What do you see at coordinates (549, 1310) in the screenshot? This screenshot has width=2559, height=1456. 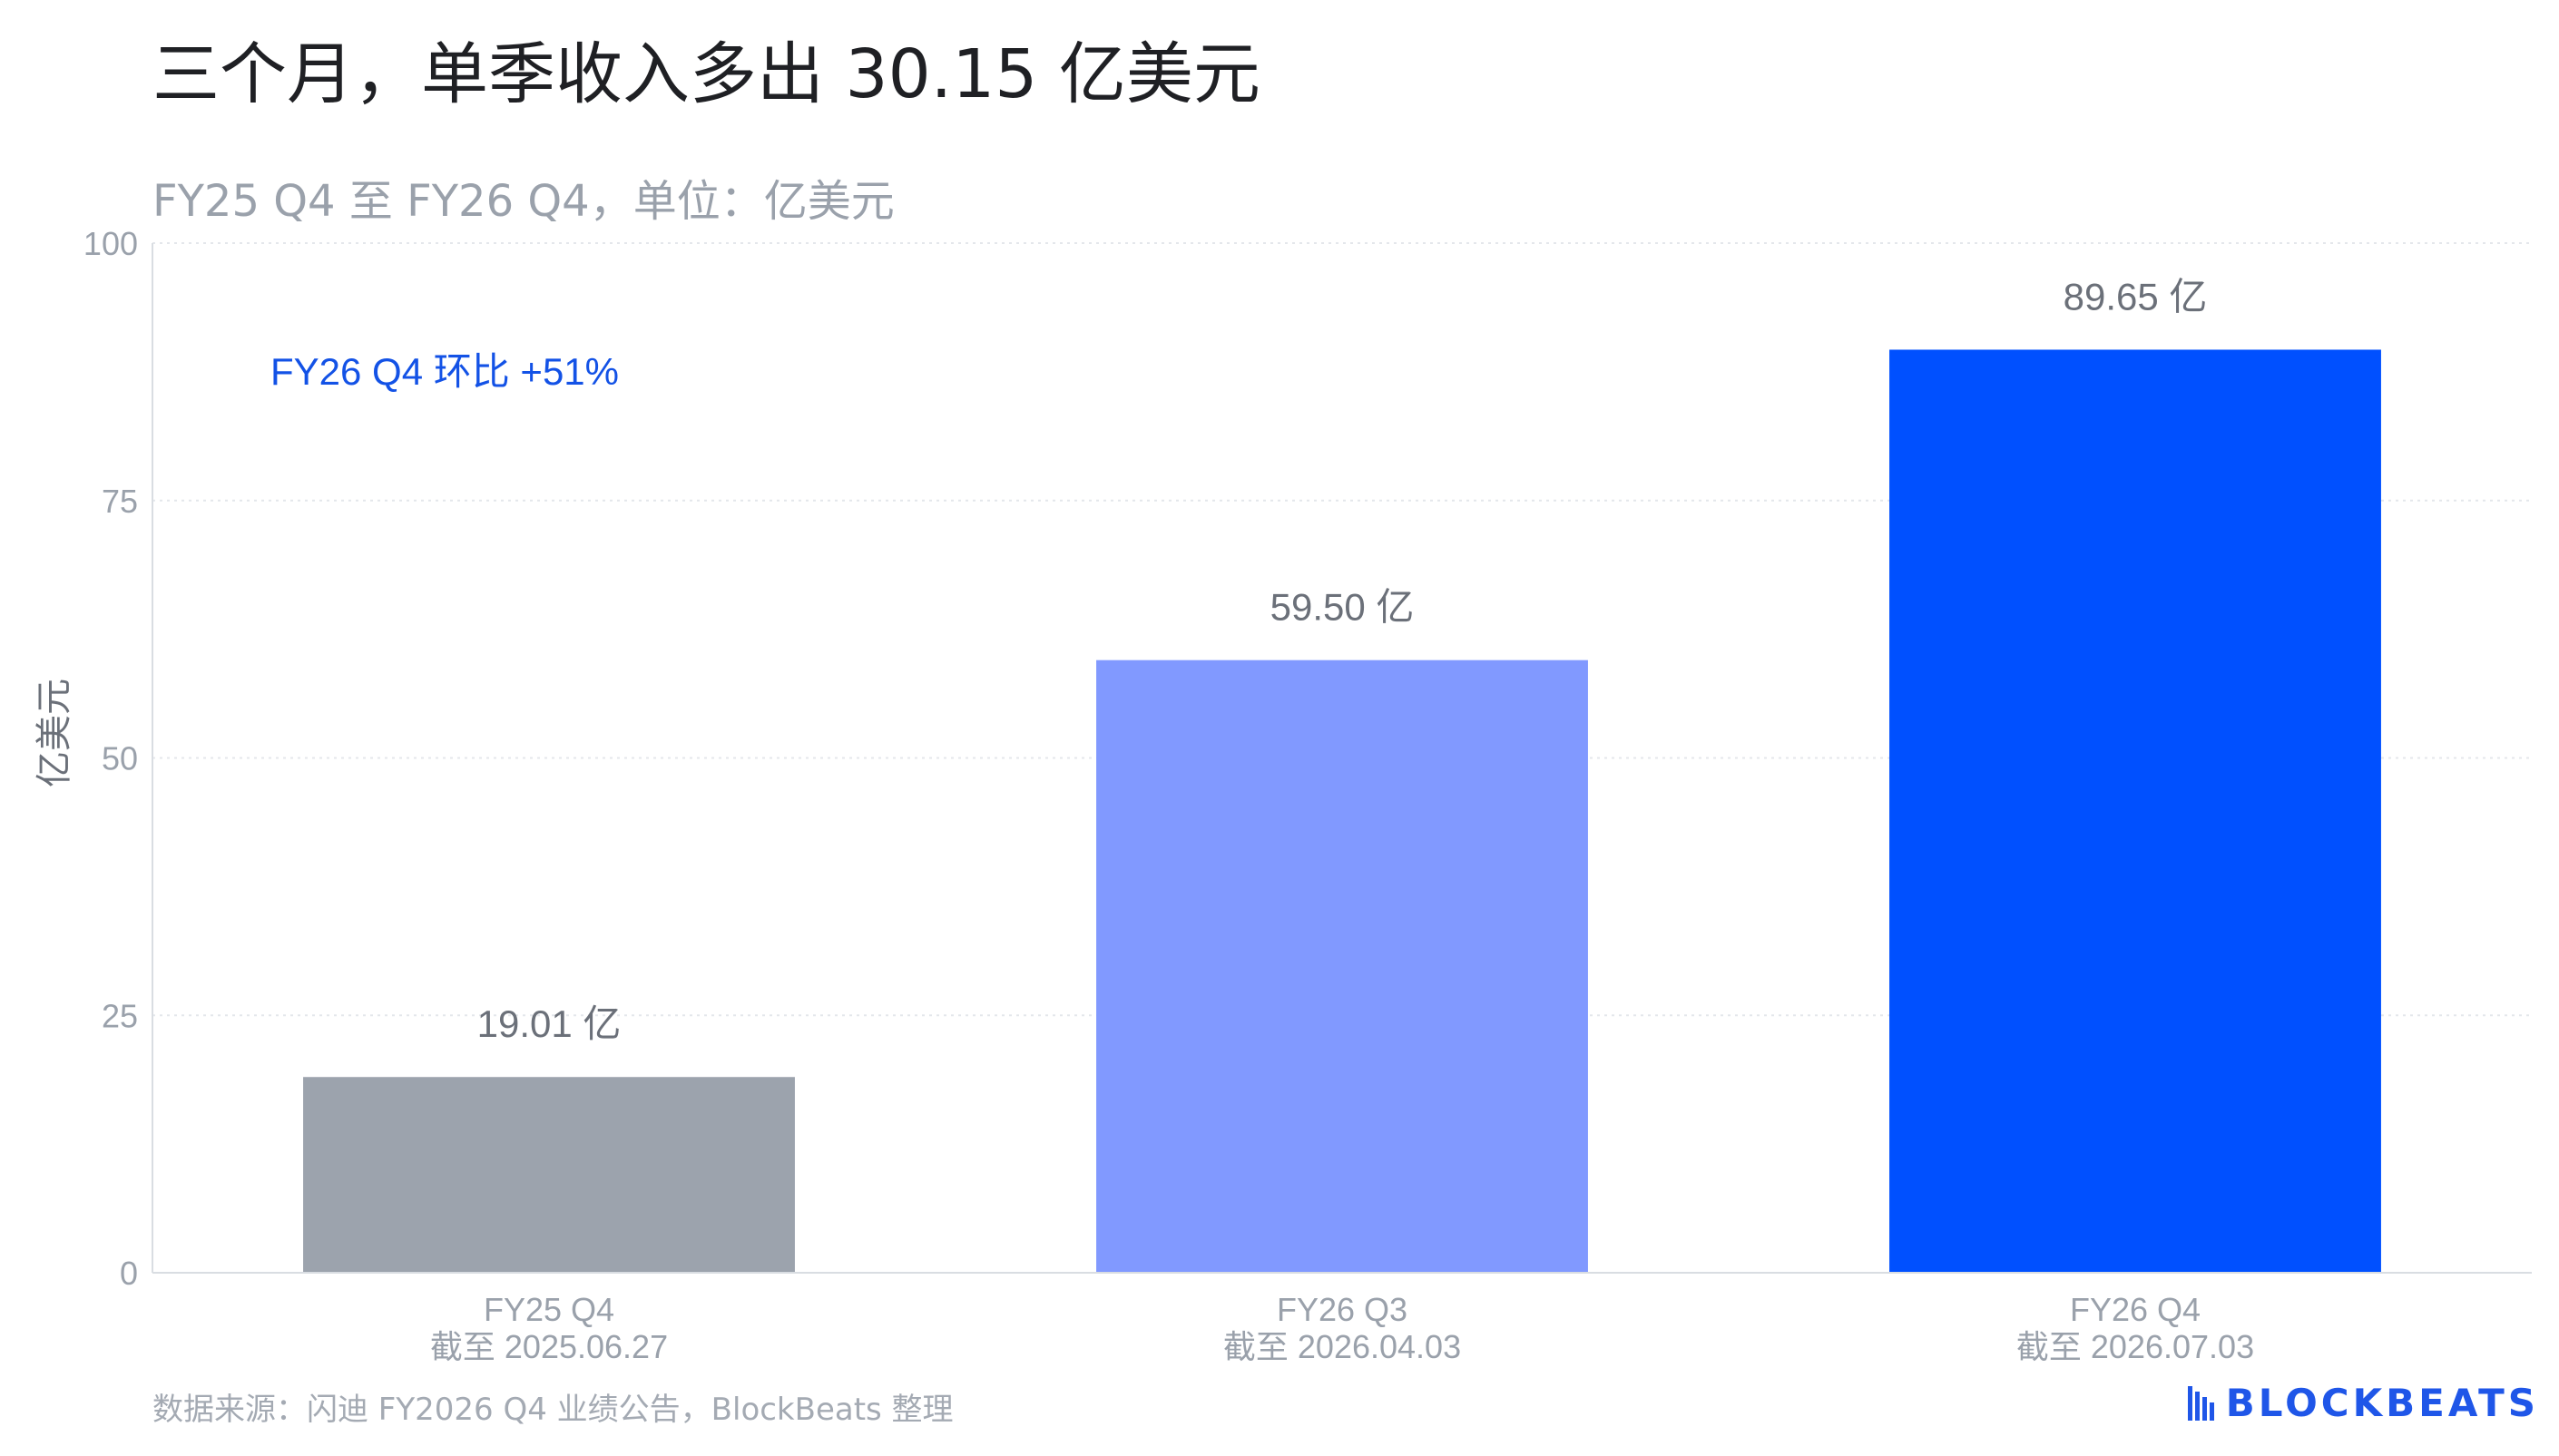 I see `x-tick-label: FY25 Q4` at bounding box center [549, 1310].